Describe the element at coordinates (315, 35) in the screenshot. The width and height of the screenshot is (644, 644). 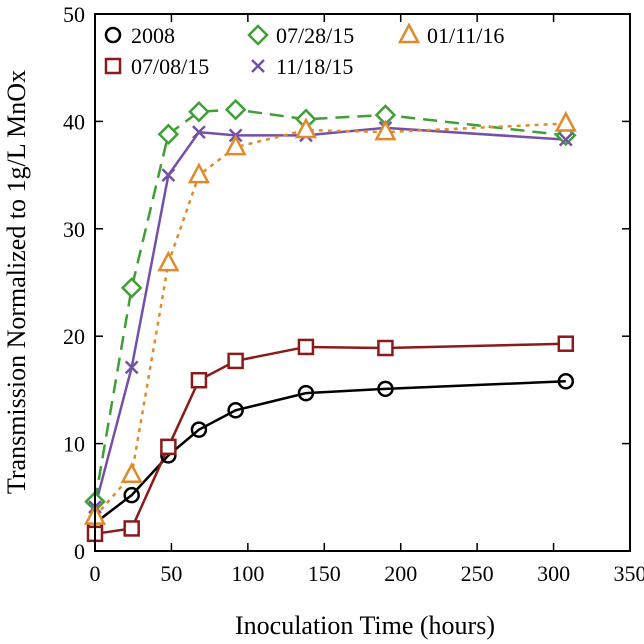
I see `legend-label: 07/28/15` at that location.